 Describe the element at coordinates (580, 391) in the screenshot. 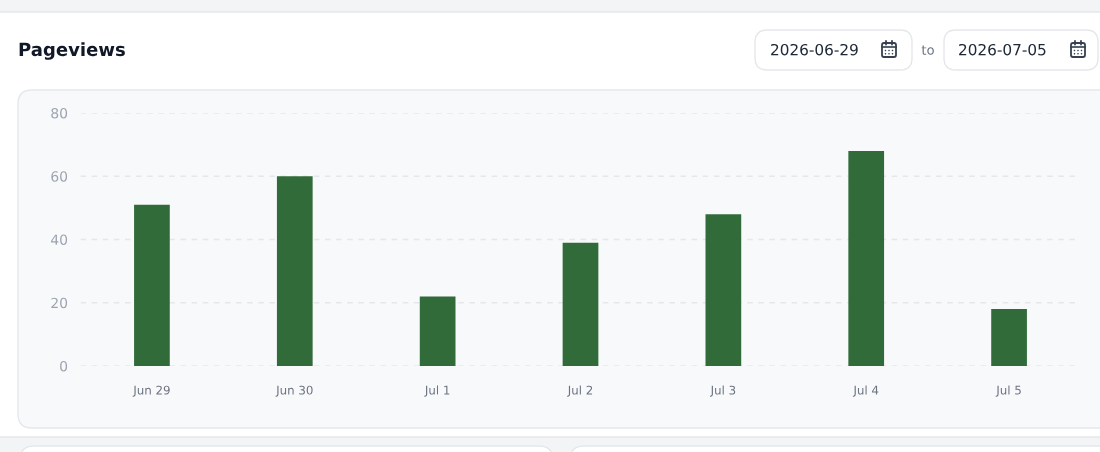

I see `x-tick-label: Jul 2` at that location.